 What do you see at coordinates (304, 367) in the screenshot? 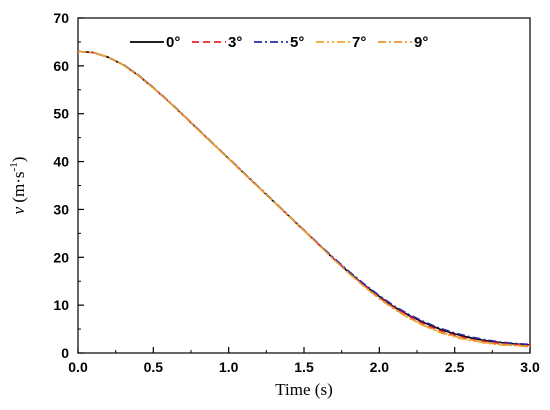
I see `x-tick-label: 1.5` at bounding box center [304, 367].